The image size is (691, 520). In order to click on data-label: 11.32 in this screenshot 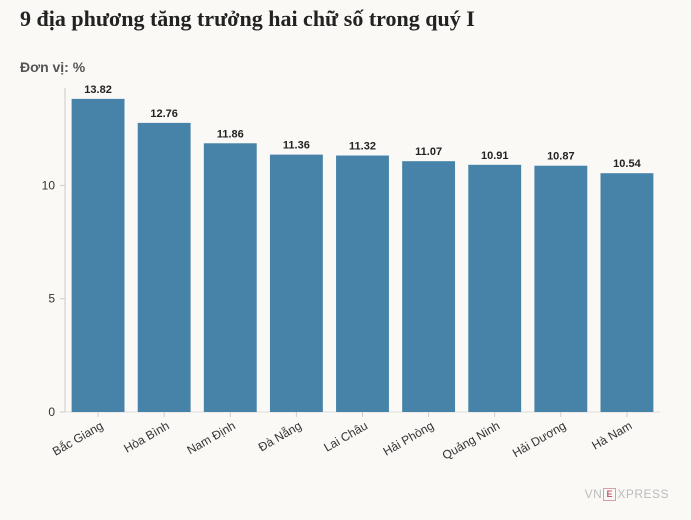, I will do `click(362, 147)`.